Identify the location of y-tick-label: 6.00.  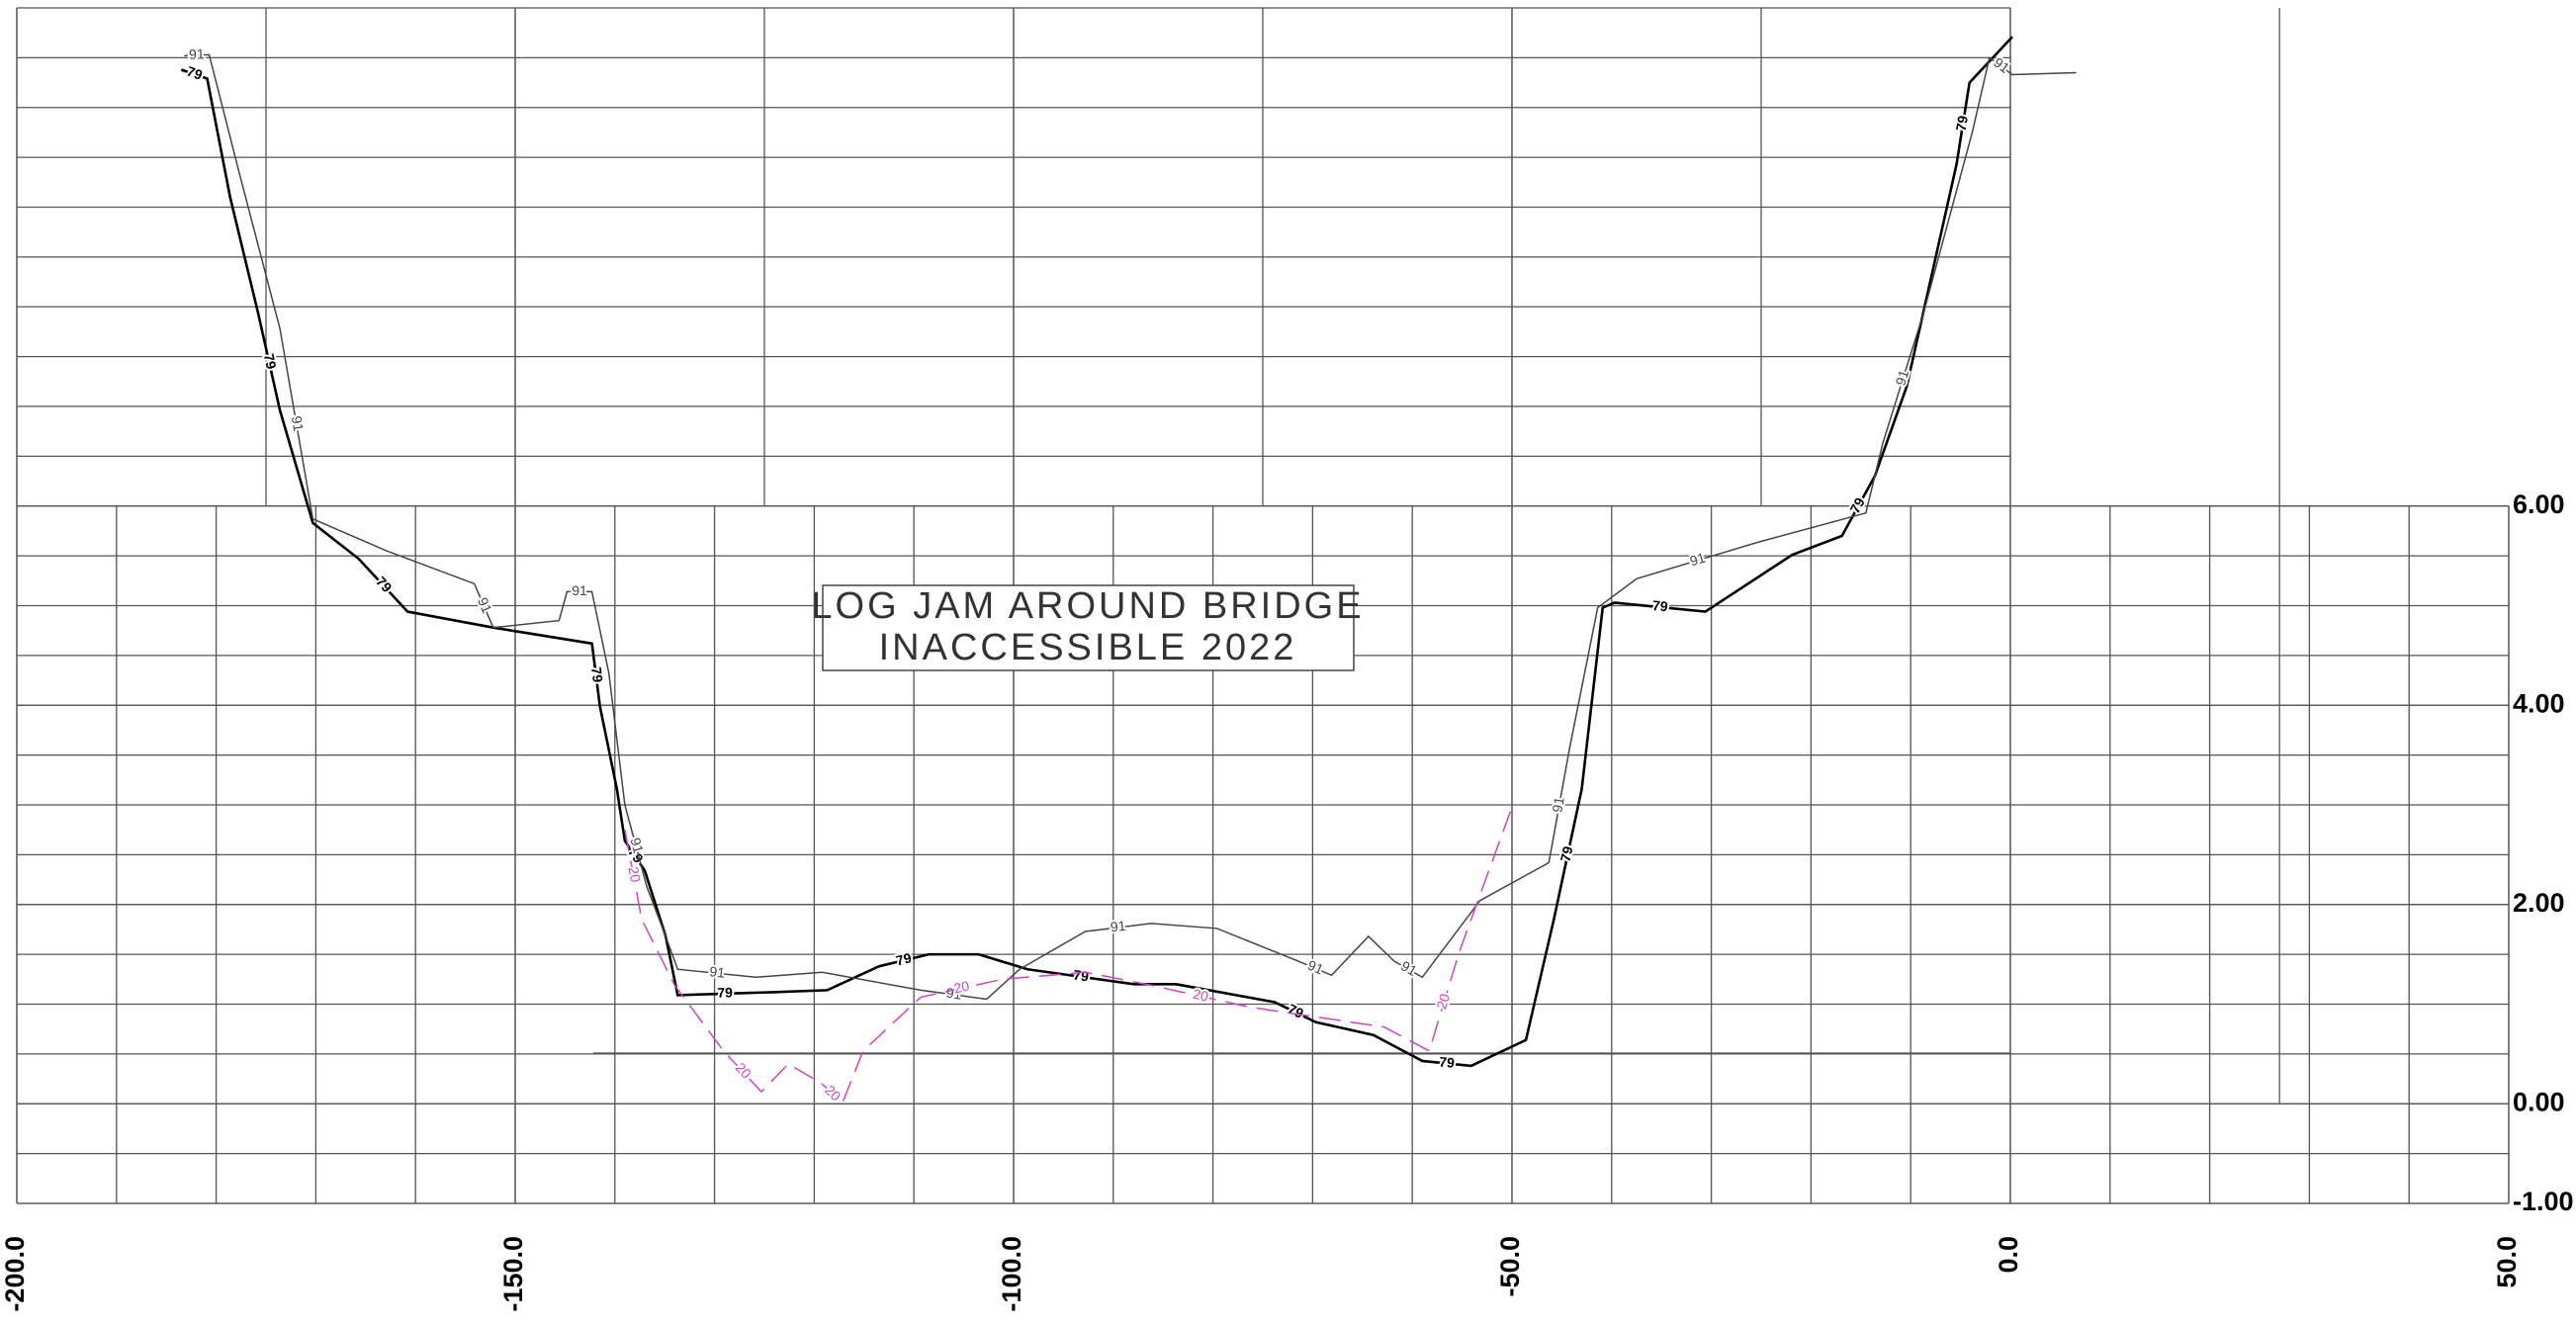
(2539, 504).